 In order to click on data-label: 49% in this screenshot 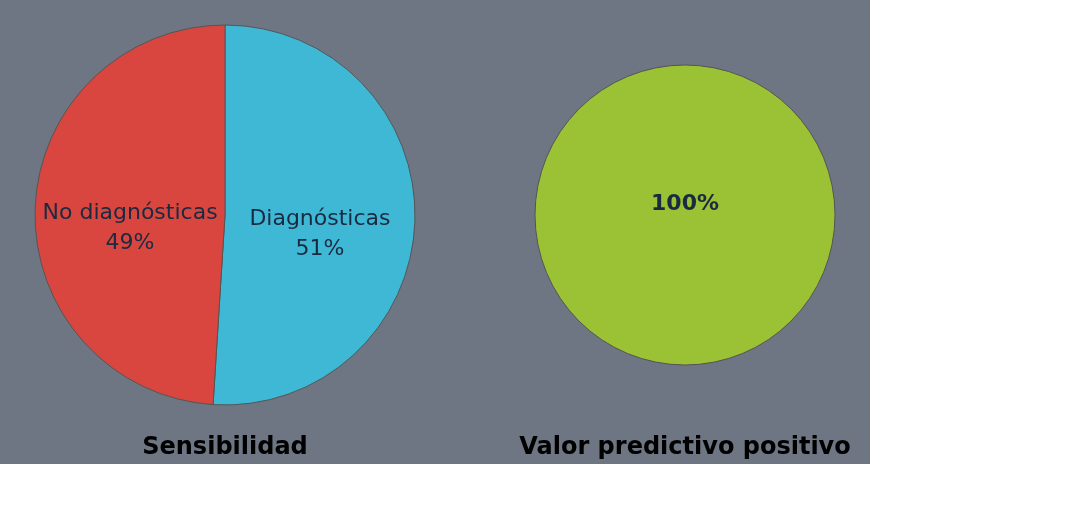, I will do `click(130, 242)`.